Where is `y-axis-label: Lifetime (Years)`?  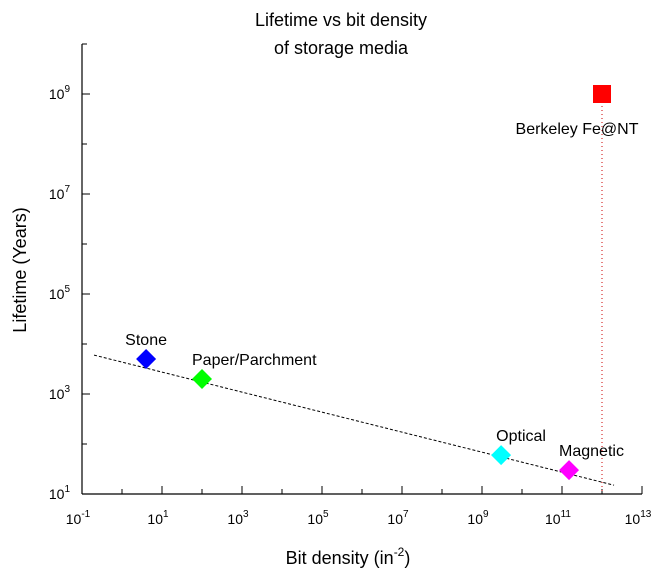
y-axis-label: Lifetime (Years) is located at coordinates (20, 269).